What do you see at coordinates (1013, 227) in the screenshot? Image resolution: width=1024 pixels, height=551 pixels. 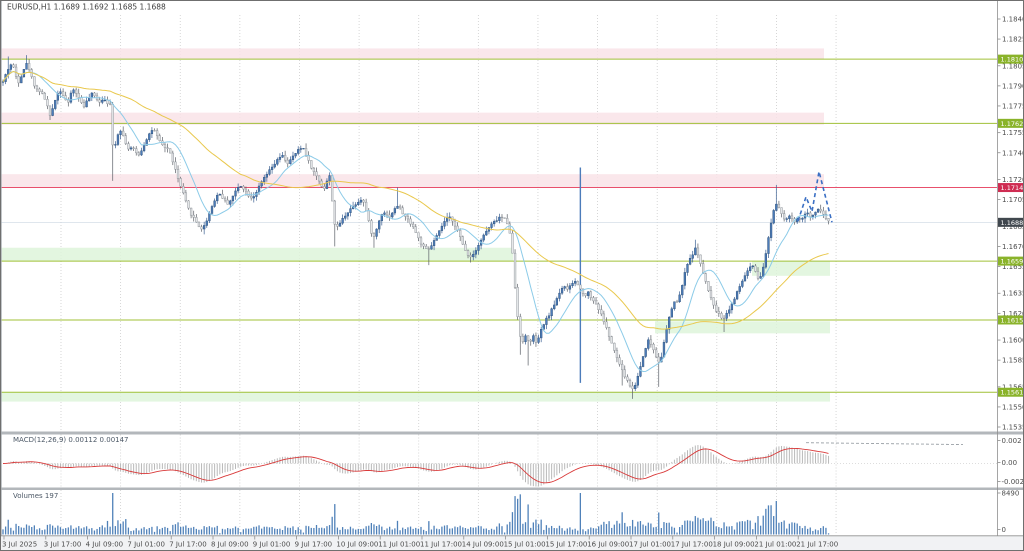 I see `price-label: 1.1685` at bounding box center [1013, 227].